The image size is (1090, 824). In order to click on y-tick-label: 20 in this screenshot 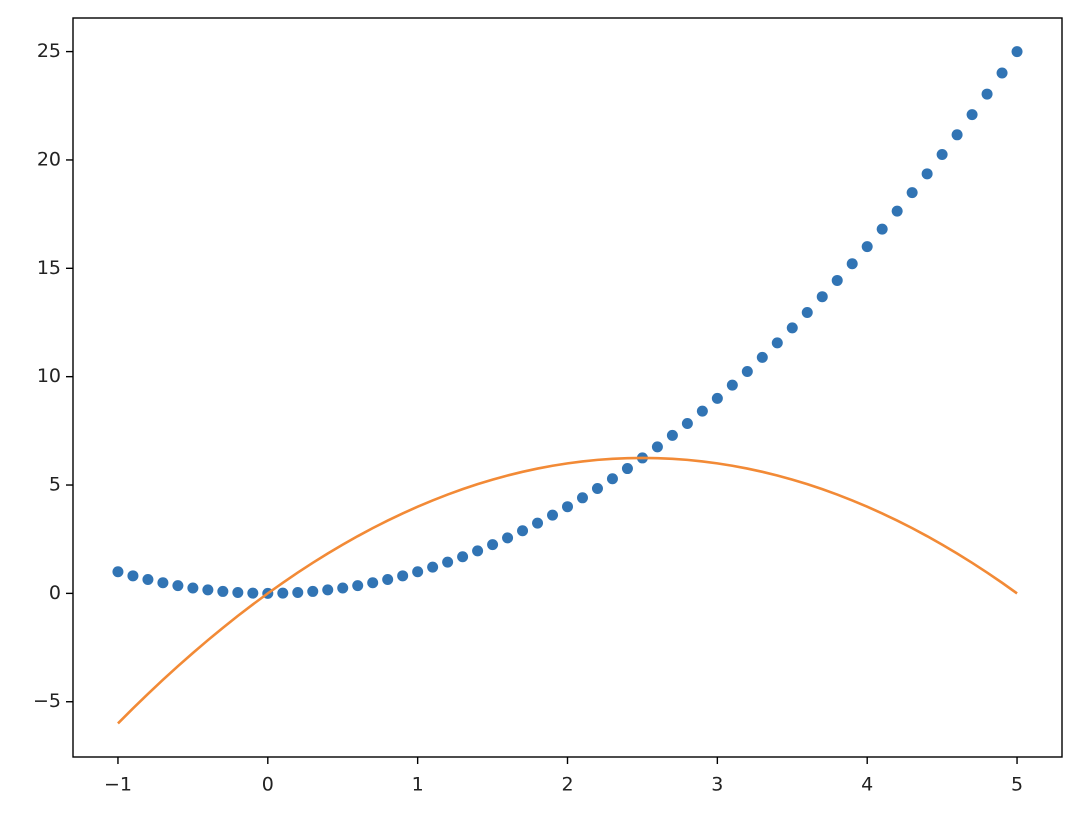, I will do `click(49, 159)`.